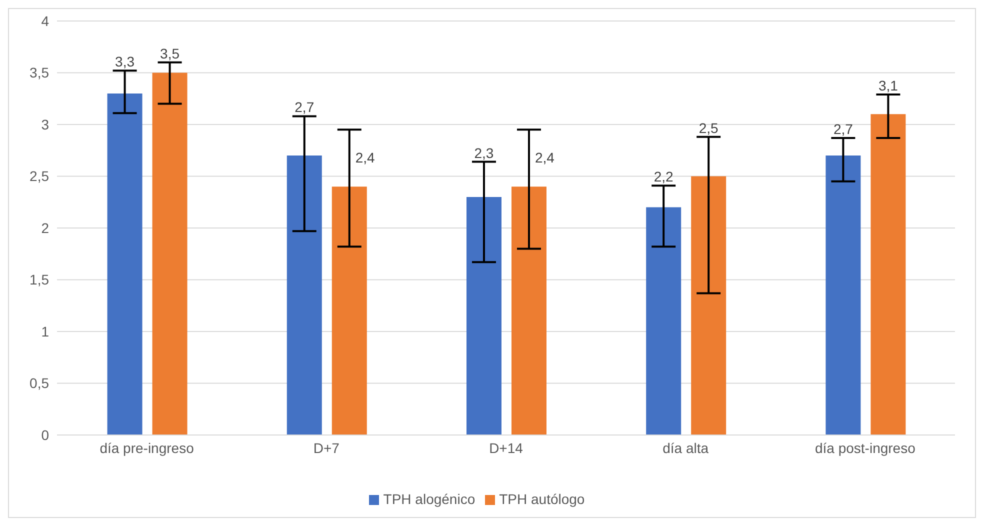  What do you see at coordinates (45, 434) in the screenshot?
I see `y-tick-label: 0` at bounding box center [45, 434].